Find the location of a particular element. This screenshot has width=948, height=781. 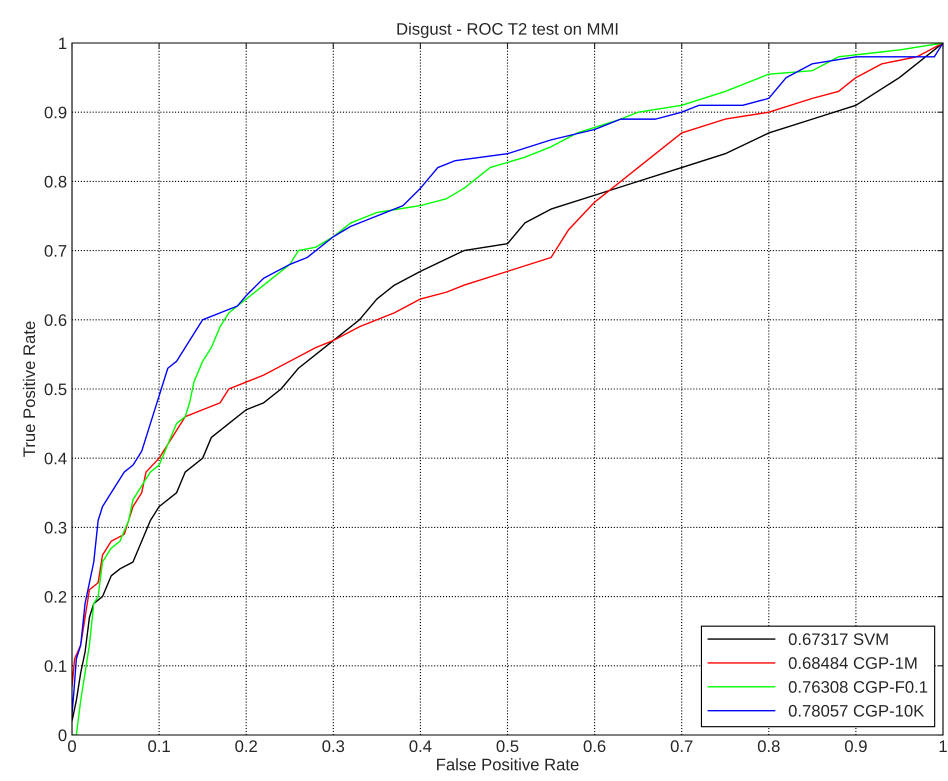

x-tick-label: 0.4 is located at coordinates (420, 746).